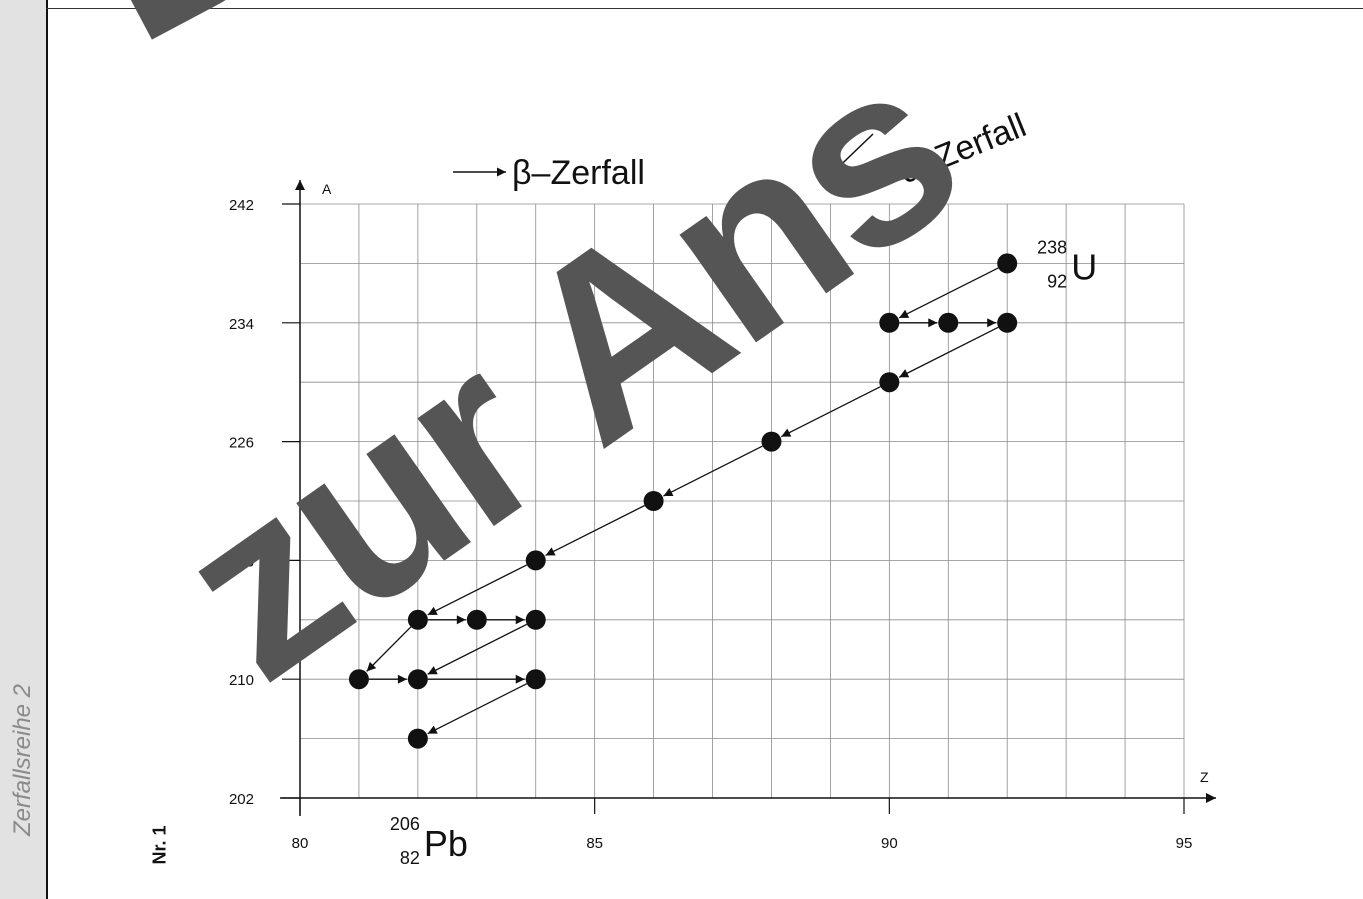  I want to click on x-tick-label: 95, so click(1184, 843).